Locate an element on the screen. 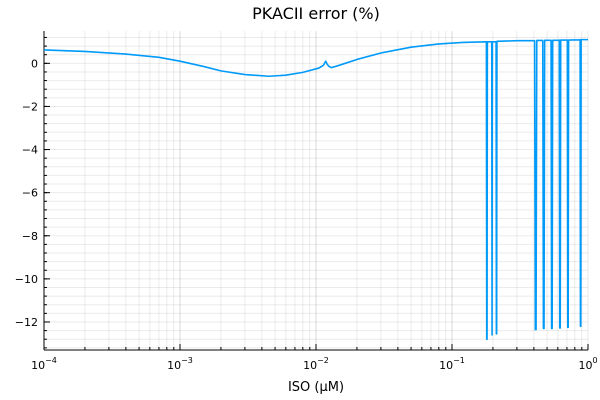 The image size is (600, 400). x-tick-label: 10⁻³ is located at coordinates (180, 364).